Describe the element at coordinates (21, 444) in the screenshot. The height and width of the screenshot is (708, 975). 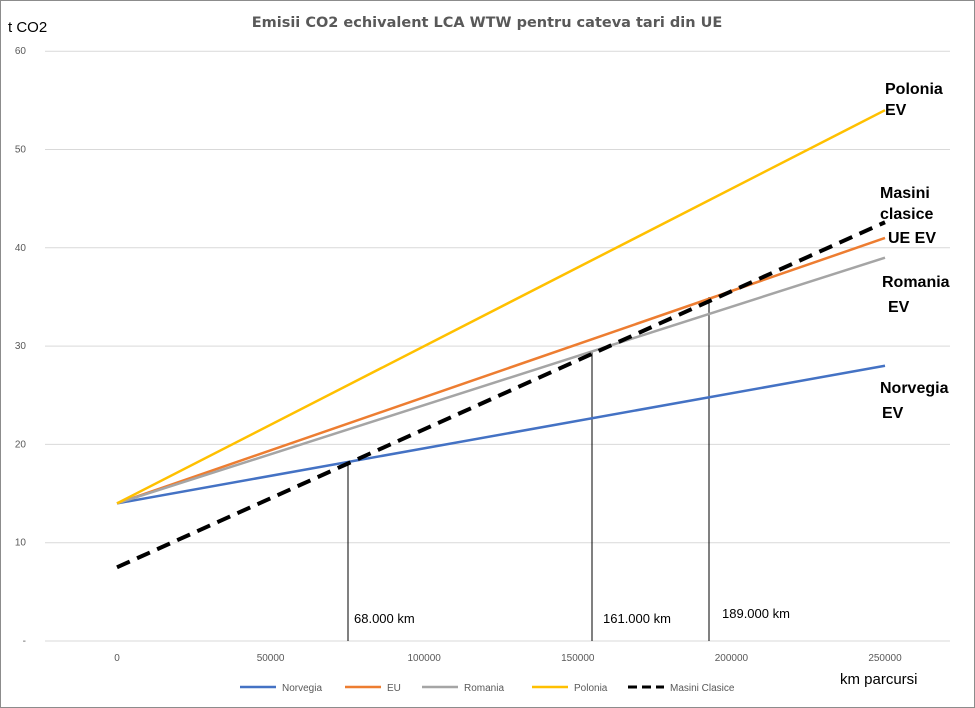
I see `y-tick-label: 20` at that location.